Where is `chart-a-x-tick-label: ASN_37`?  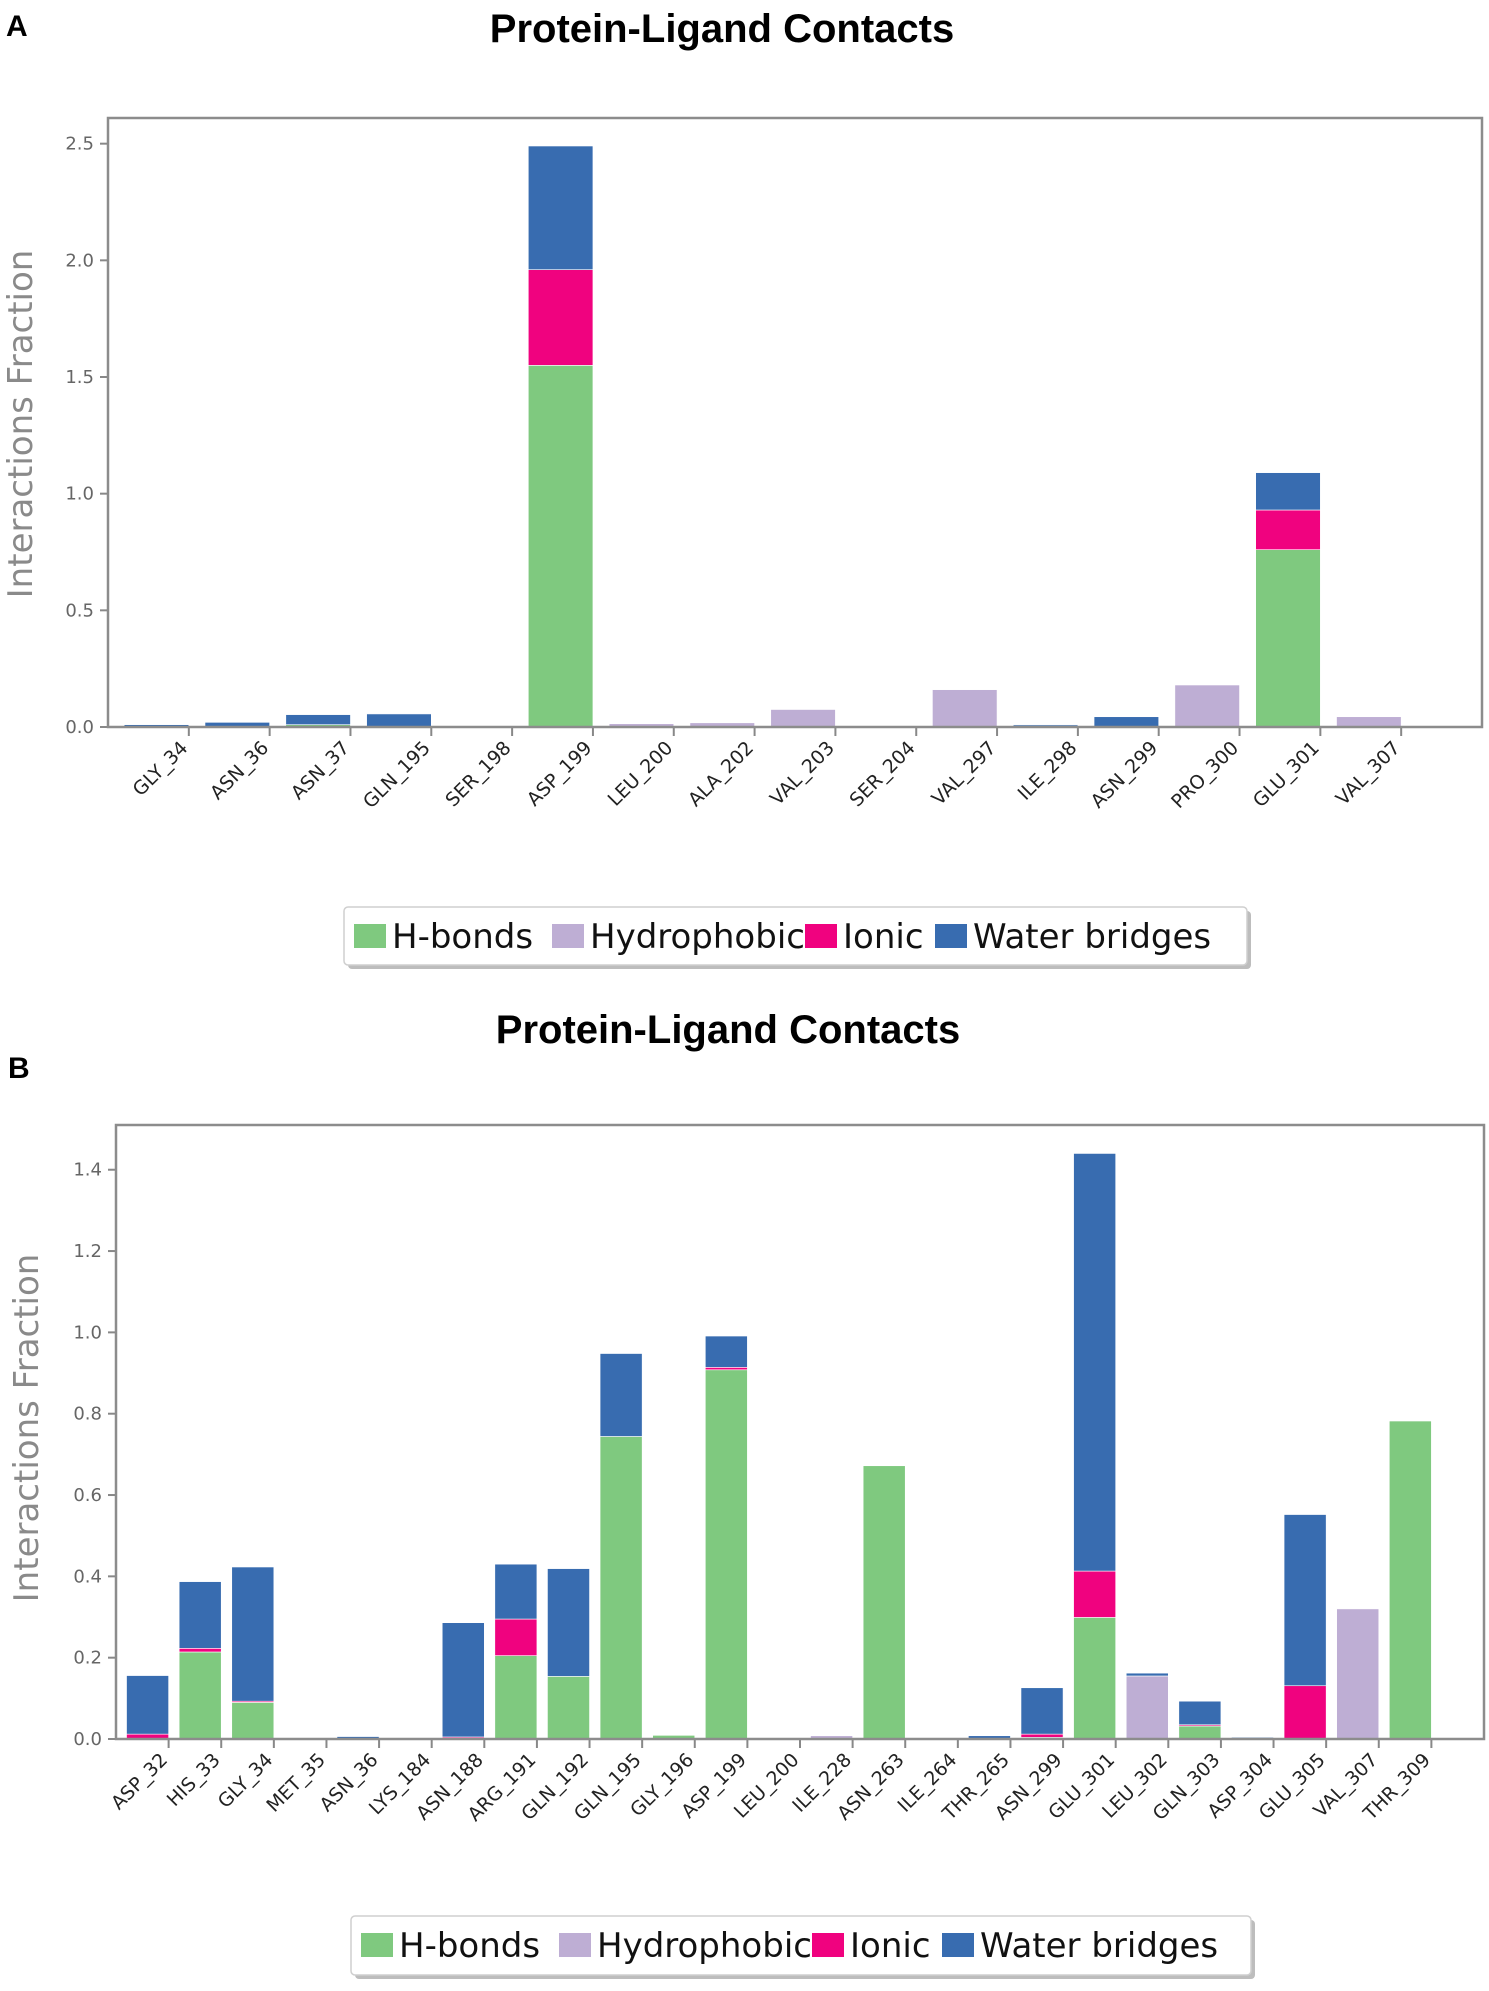 chart-a-x-tick-label: ASN_37 is located at coordinates (320, 770).